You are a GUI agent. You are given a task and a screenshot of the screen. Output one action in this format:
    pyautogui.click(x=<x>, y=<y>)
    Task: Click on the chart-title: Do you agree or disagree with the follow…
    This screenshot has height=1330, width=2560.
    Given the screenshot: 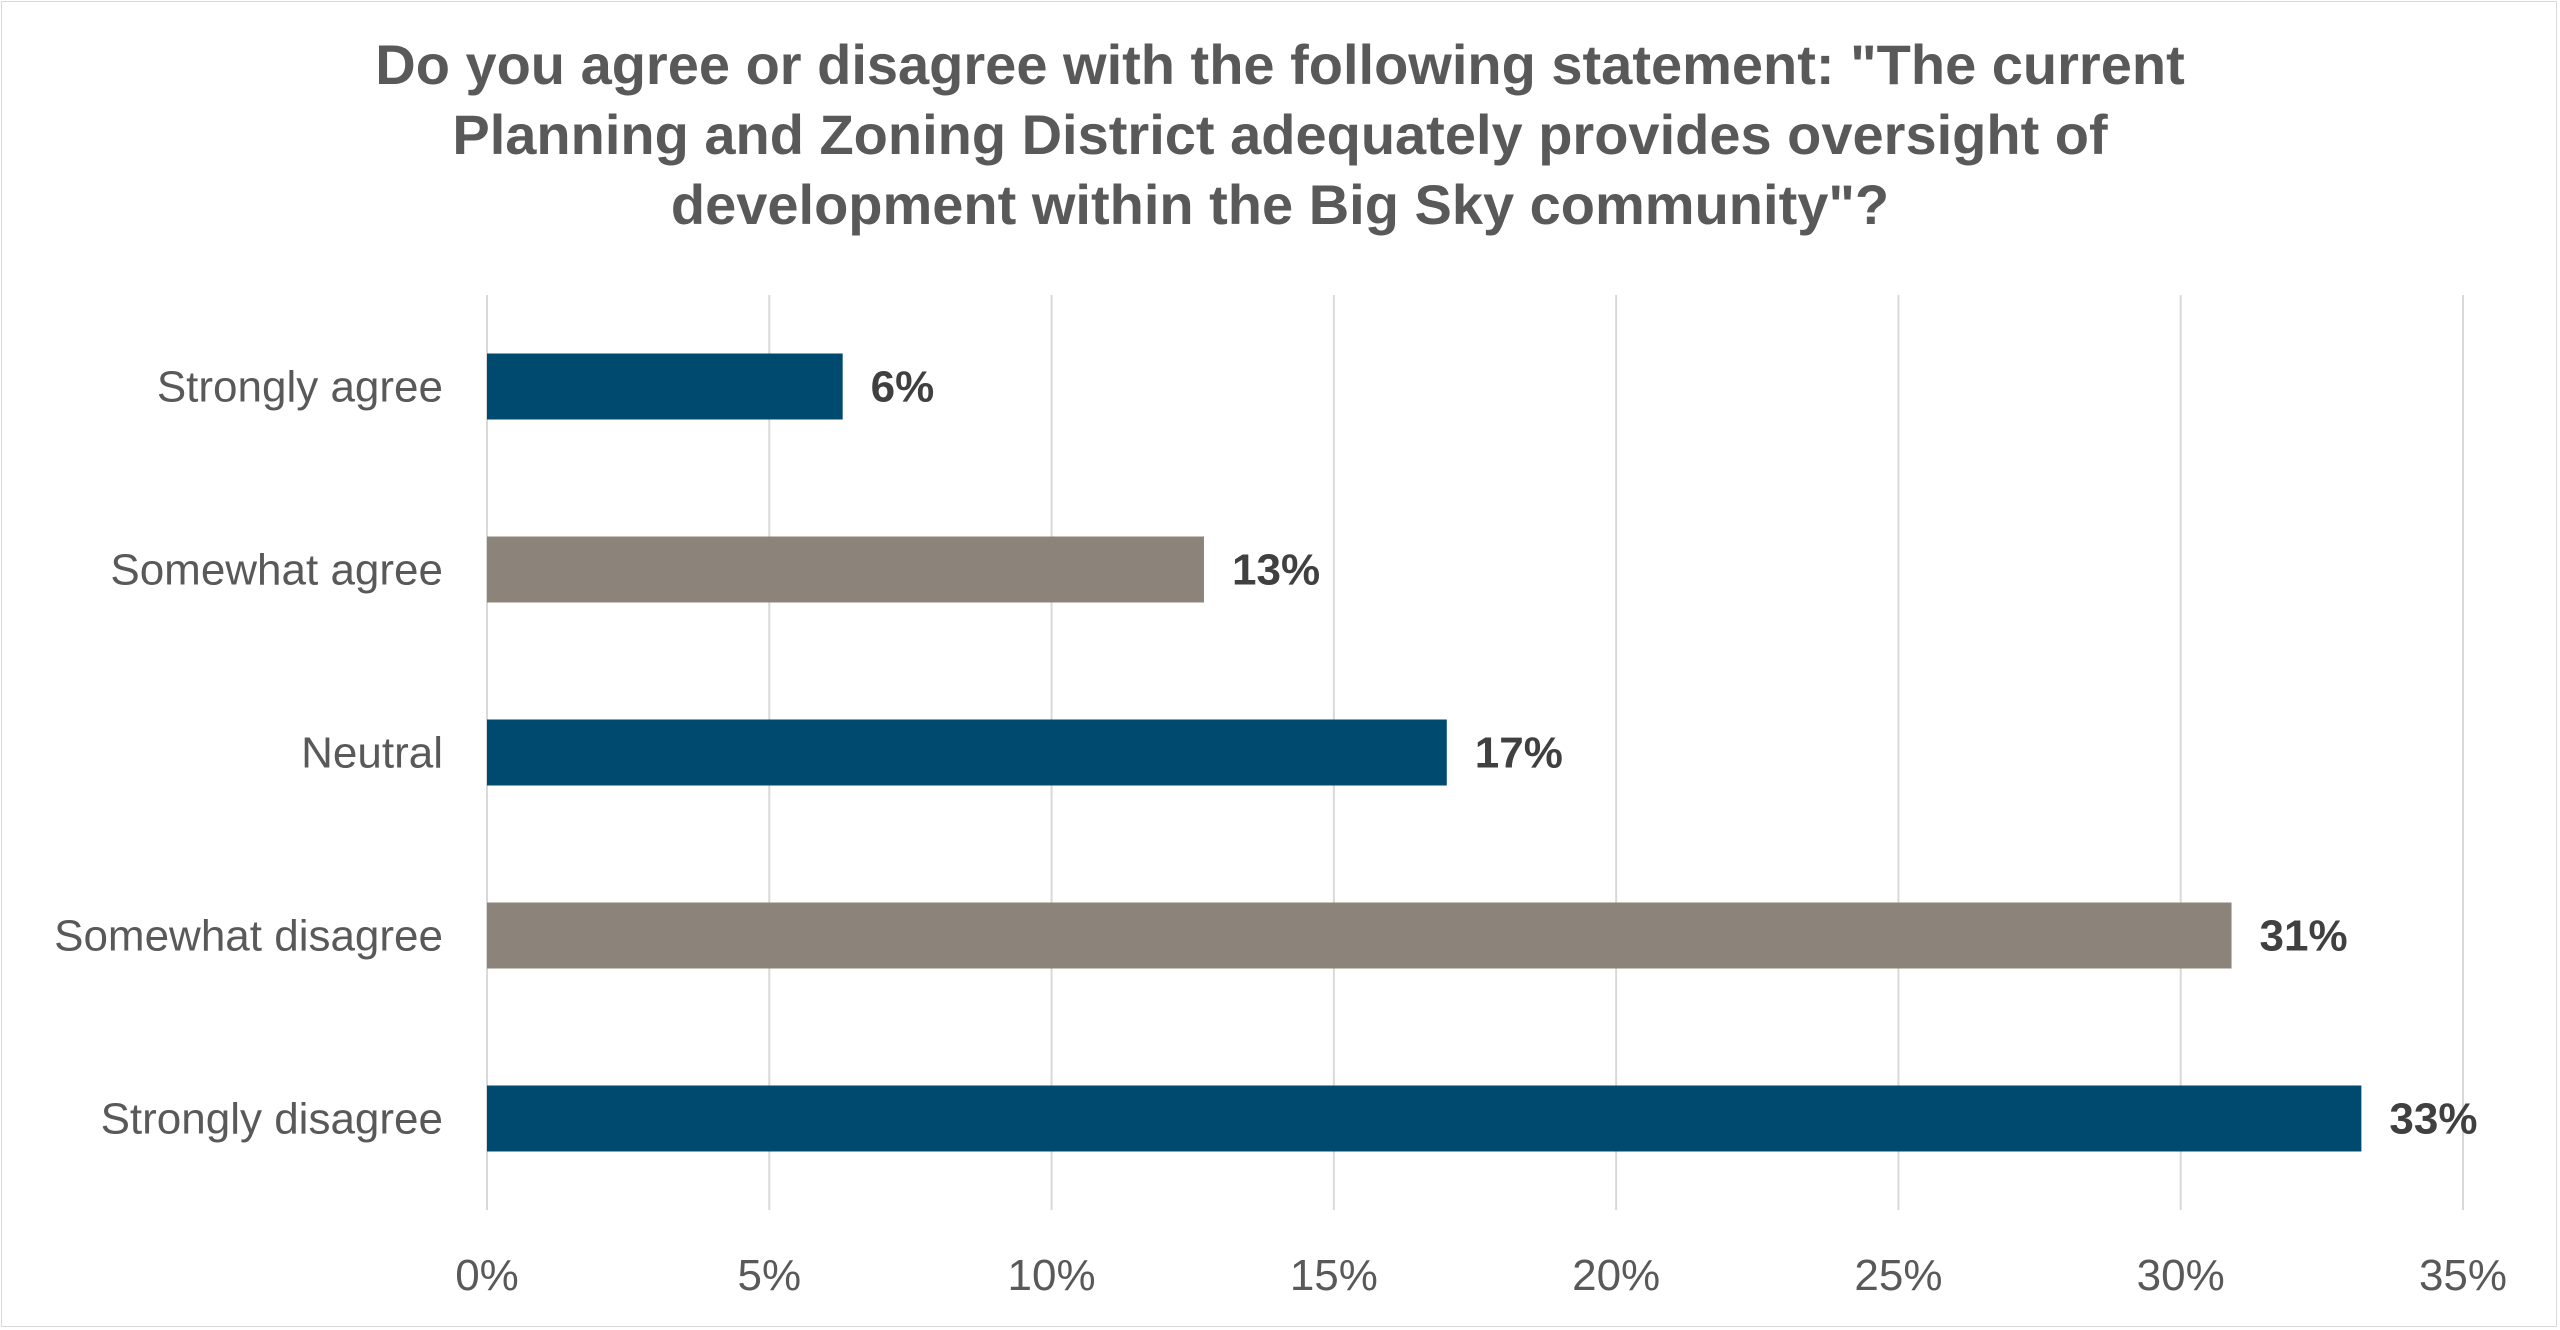 What is the action you would take?
    pyautogui.click(x=1280, y=135)
    